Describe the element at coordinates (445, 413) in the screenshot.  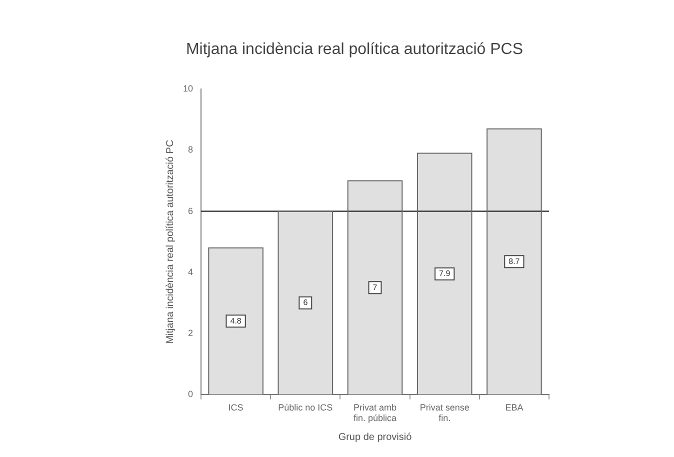
I see `x-tick-label: Privat sense fin.` at that location.